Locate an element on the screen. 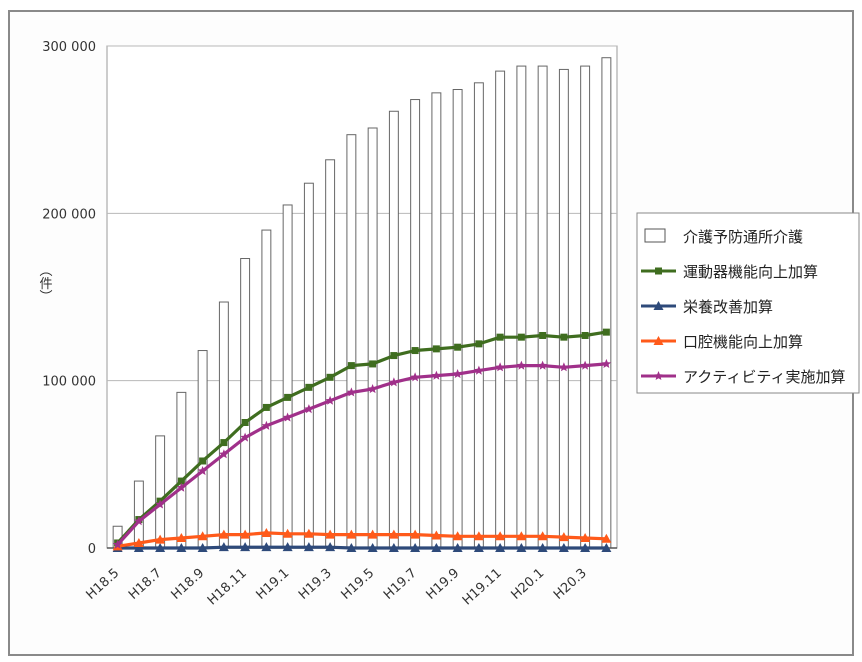 The height and width of the screenshot is (662, 862). x-tick-label: H19.5 is located at coordinates (357, 584).